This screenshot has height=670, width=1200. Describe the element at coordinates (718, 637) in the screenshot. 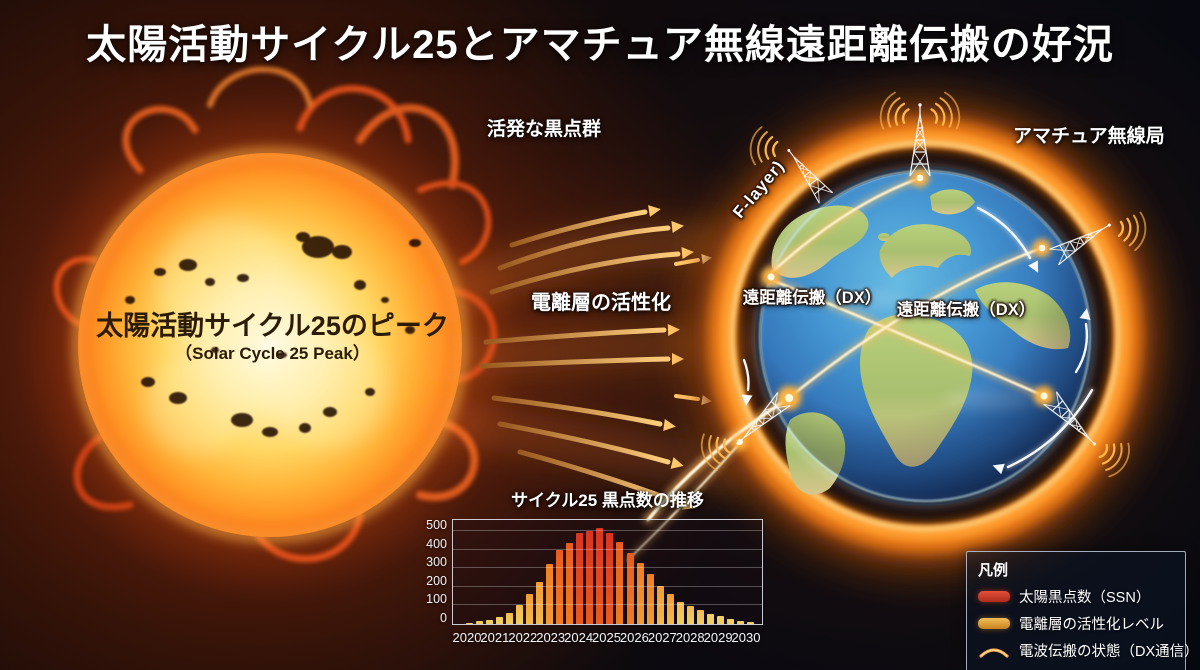

I see `chart-x-tick-label: 2029` at that location.